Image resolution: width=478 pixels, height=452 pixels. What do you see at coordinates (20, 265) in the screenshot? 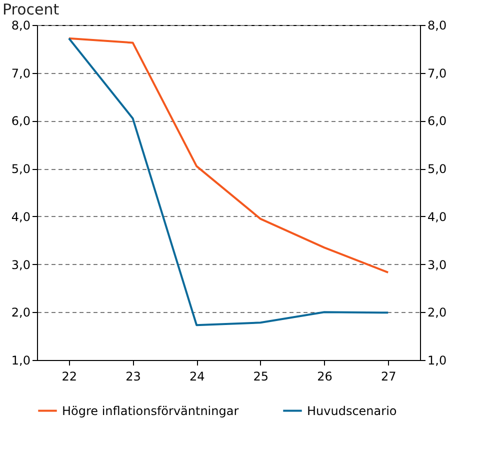
I see `y-tick-label: 3,0` at bounding box center [20, 265].